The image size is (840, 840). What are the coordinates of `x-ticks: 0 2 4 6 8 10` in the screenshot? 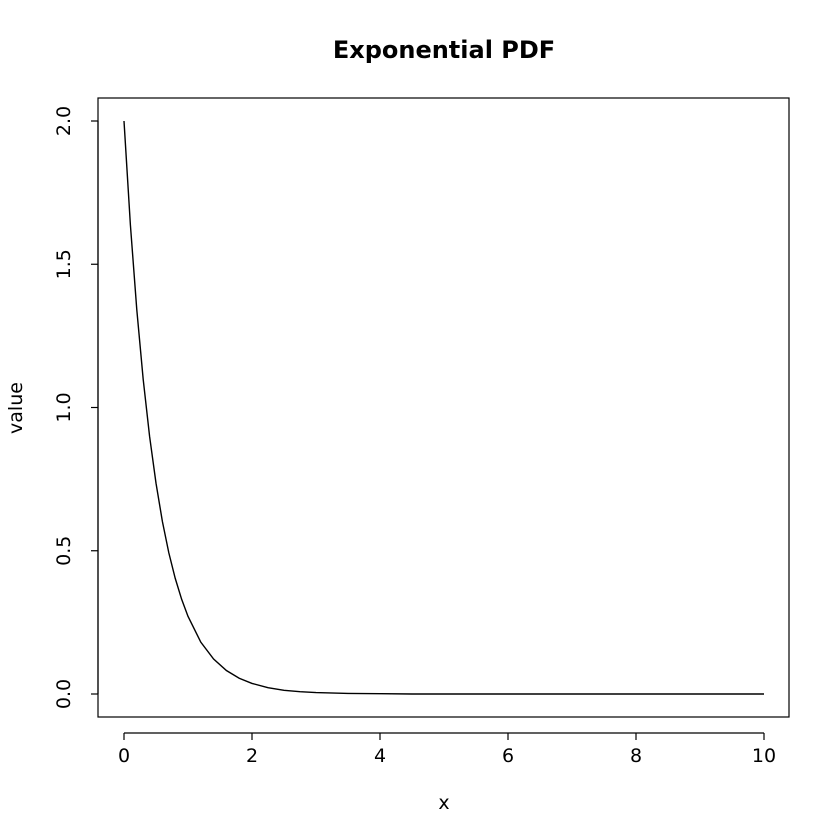 It's located at (447, 750).